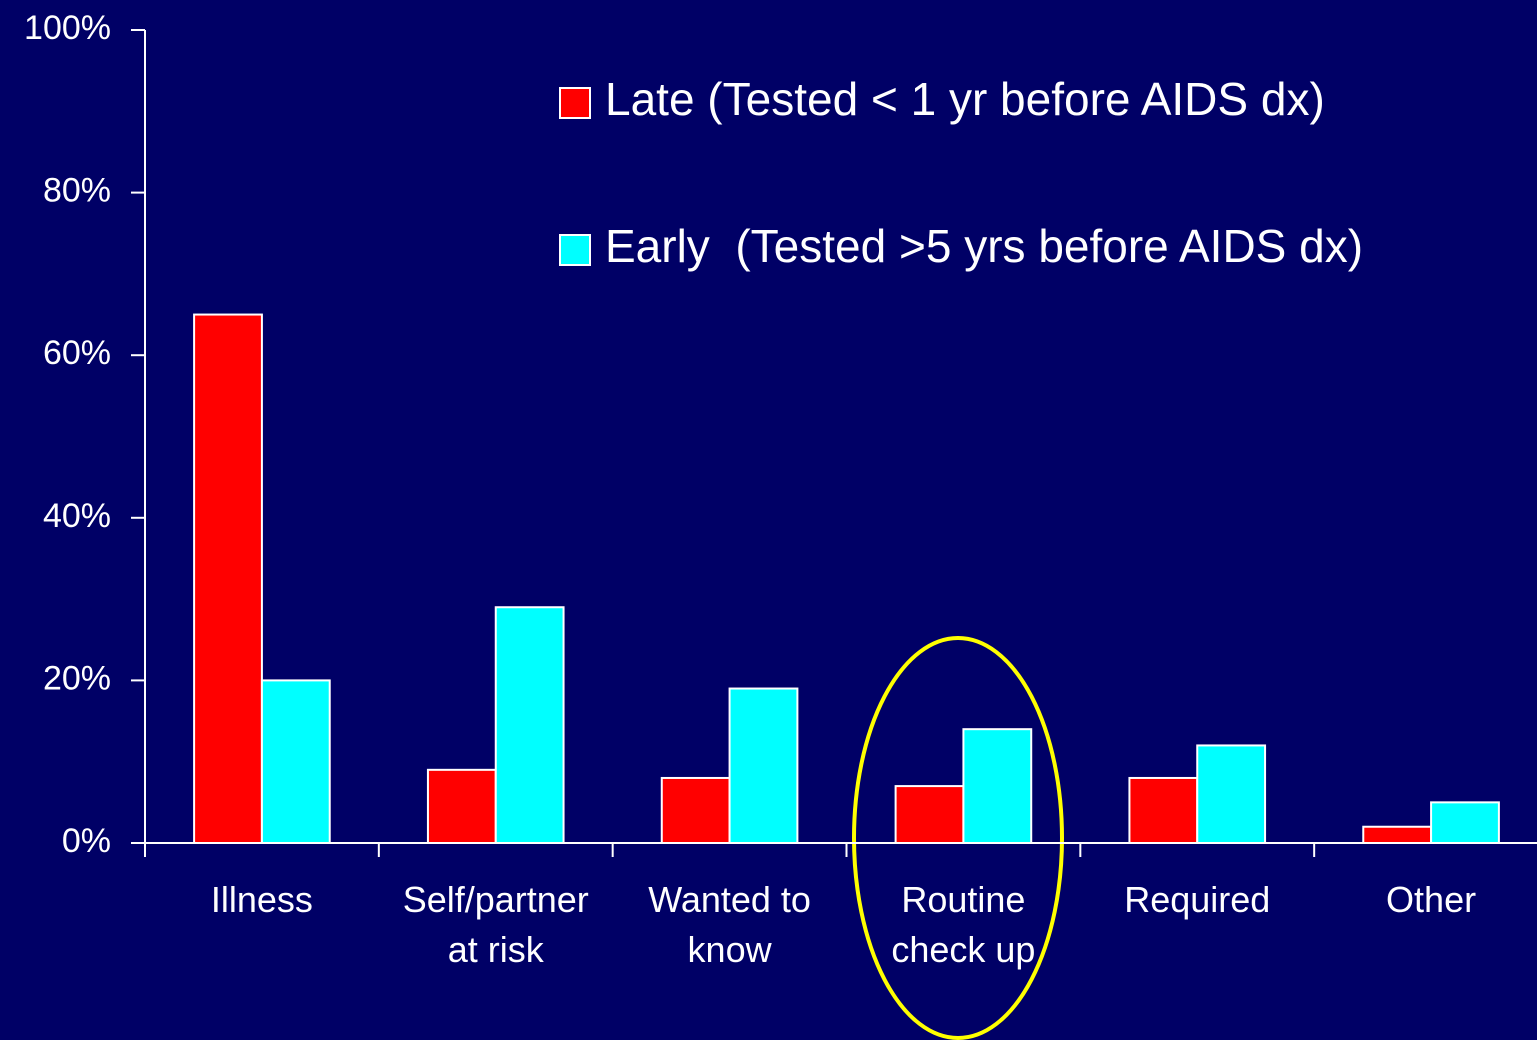  What do you see at coordinates (963, 924) in the screenshot?
I see `x-tick-label: Routine check up` at bounding box center [963, 924].